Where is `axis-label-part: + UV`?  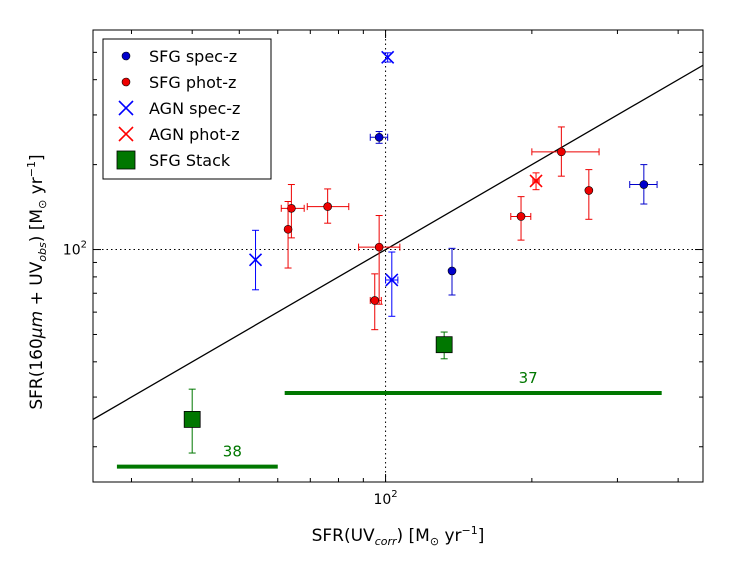 axis-label-part: + UV is located at coordinates (37, 285).